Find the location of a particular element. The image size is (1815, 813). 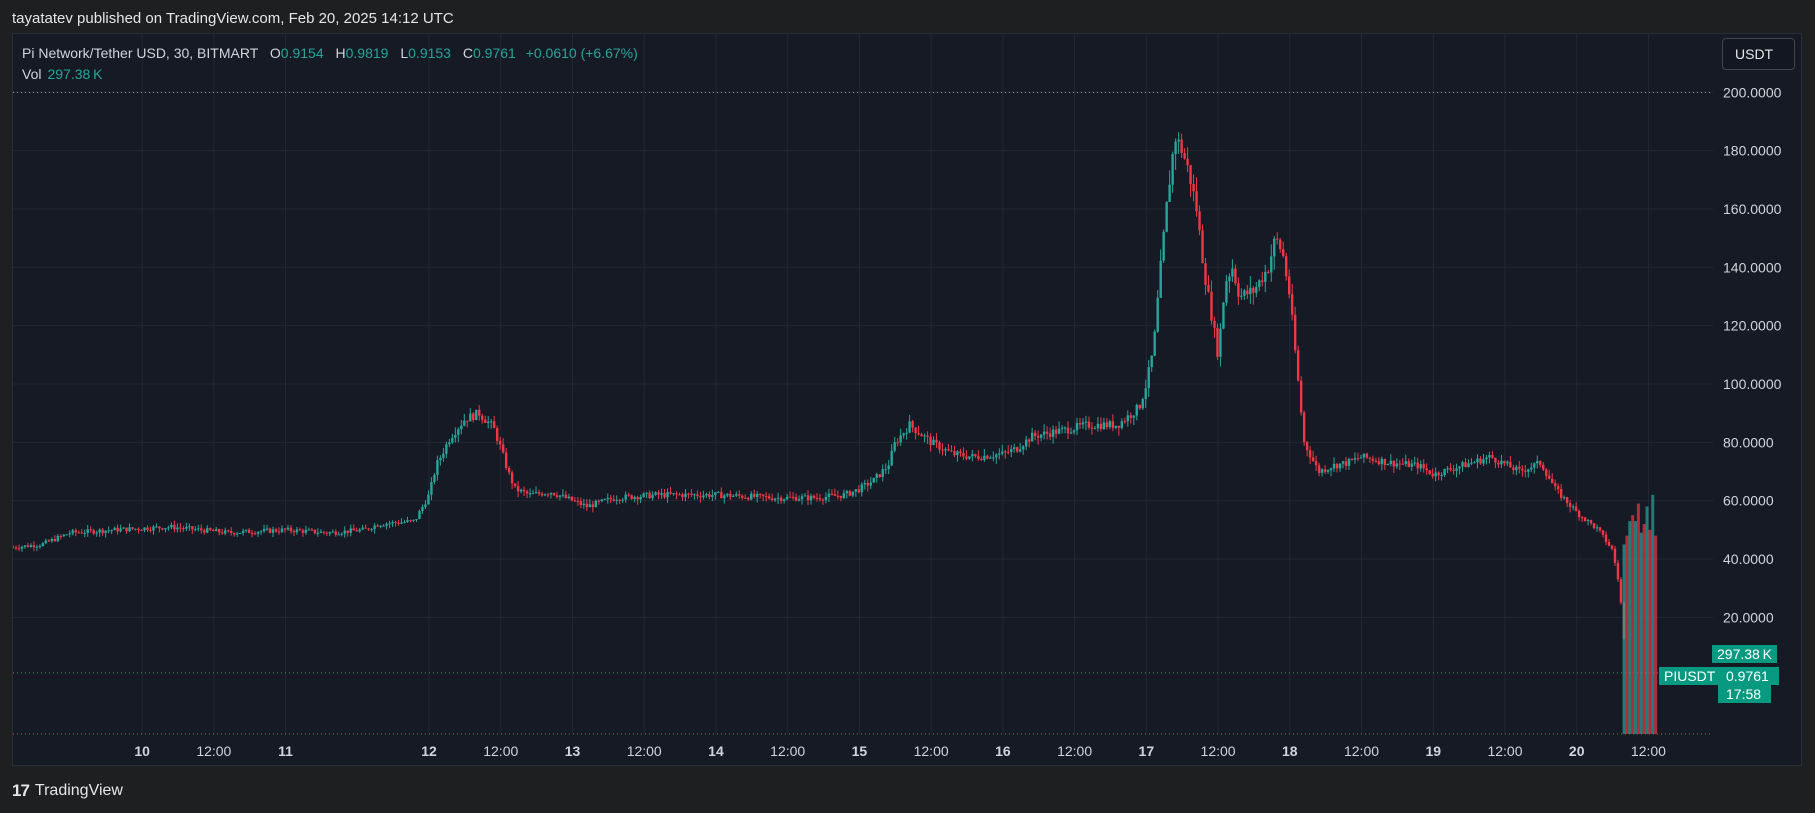

legend-vol-label: Vol is located at coordinates (32, 74).